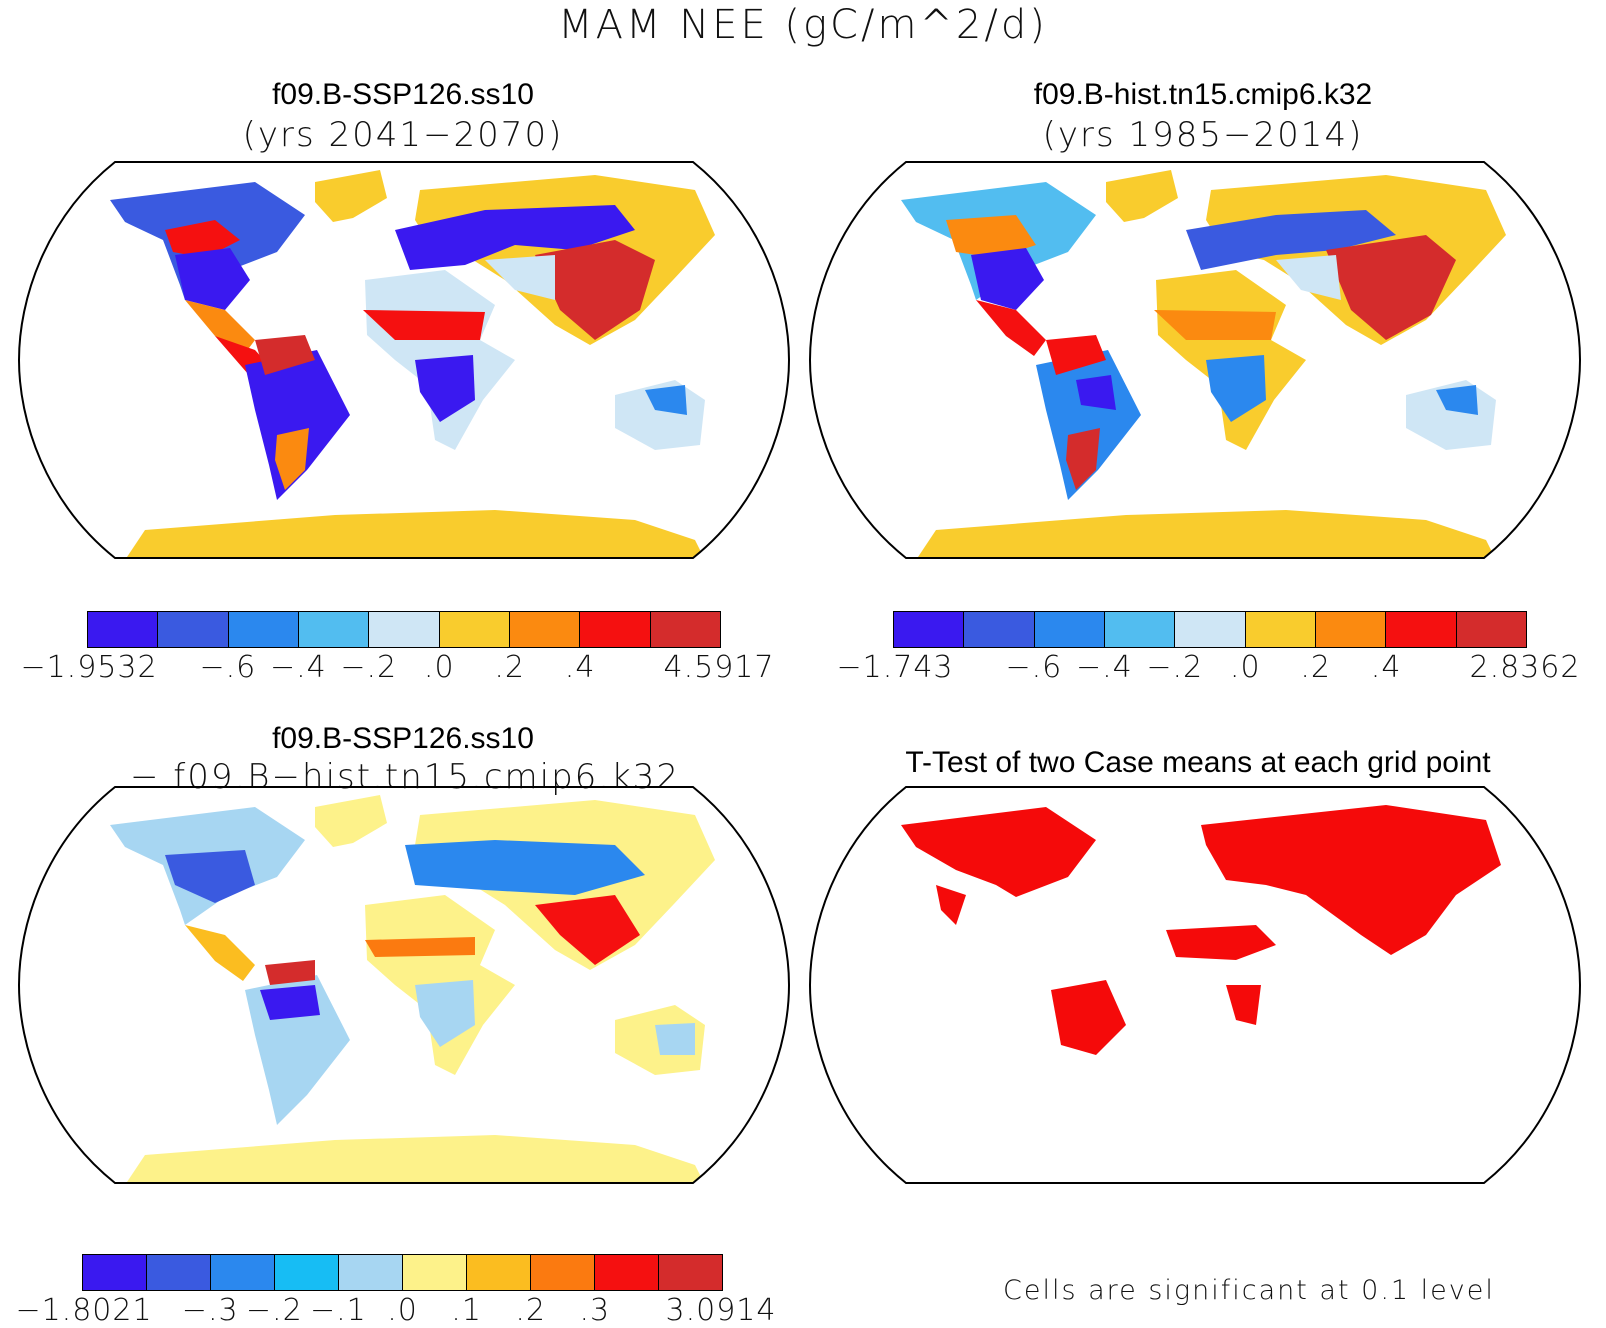 This screenshot has width=1606, height=1328. What do you see at coordinates (338, 1310) in the screenshot?
I see `colorbar-tick-label: −.1` at bounding box center [338, 1310].